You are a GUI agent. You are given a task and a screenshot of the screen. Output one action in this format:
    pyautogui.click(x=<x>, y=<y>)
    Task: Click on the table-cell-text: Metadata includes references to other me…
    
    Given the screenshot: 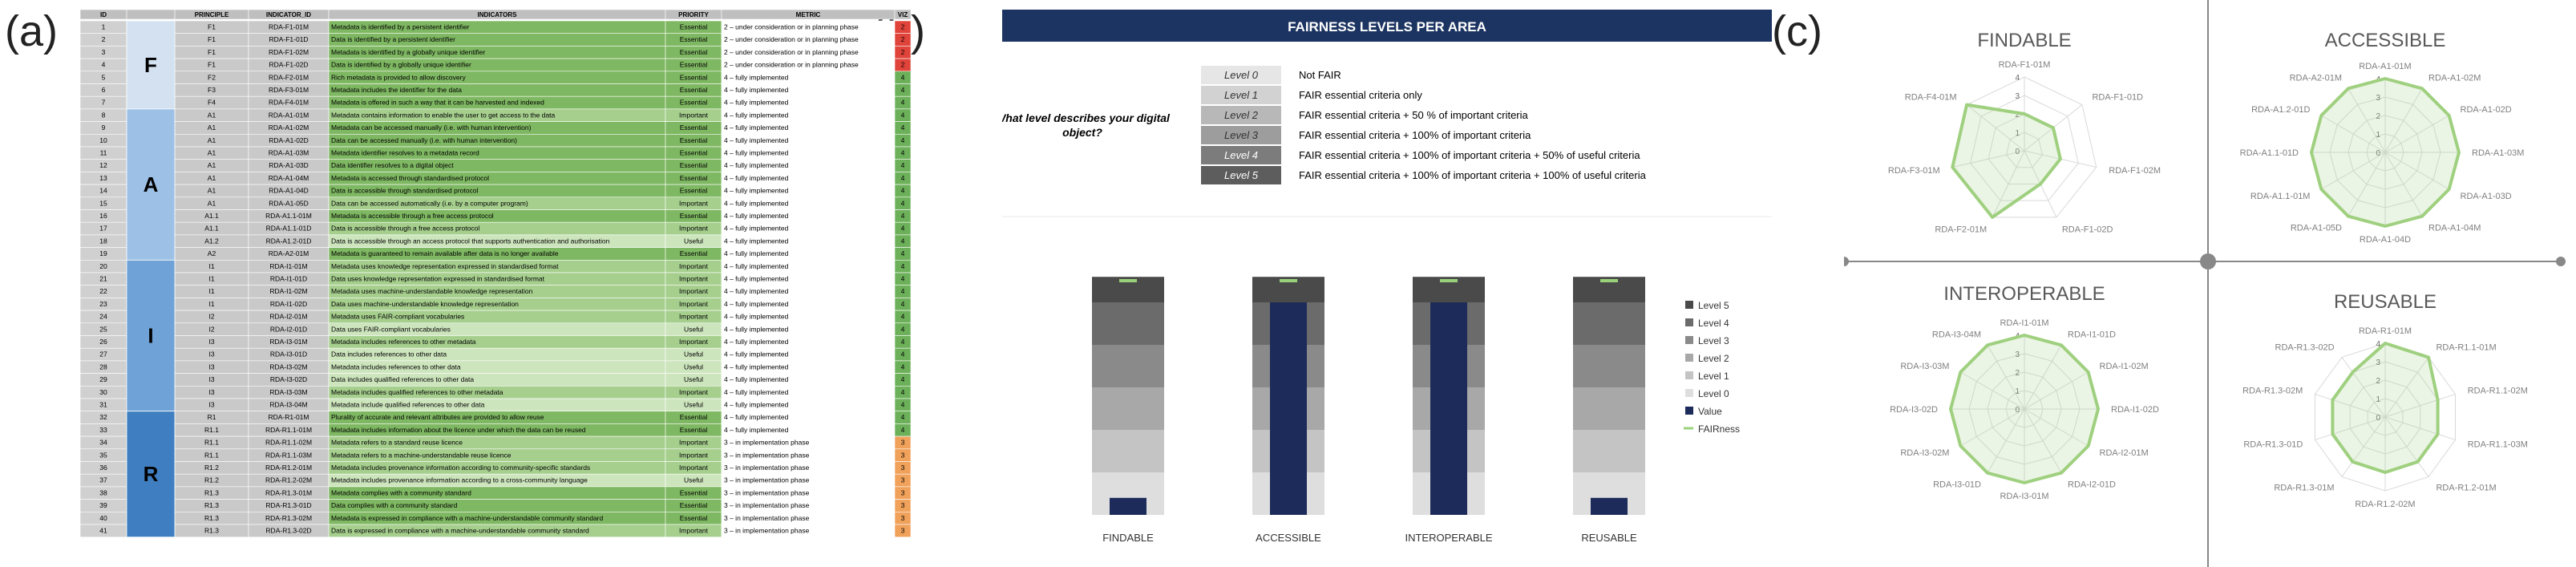 What is the action you would take?
    pyautogui.click(x=403, y=342)
    